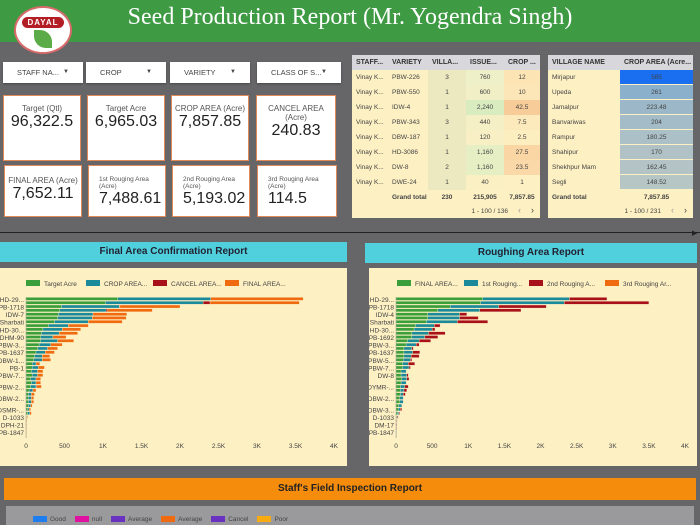  What do you see at coordinates (210, 72) in the screenshot?
I see `filter-dropdown: VARIETY ▼` at bounding box center [210, 72].